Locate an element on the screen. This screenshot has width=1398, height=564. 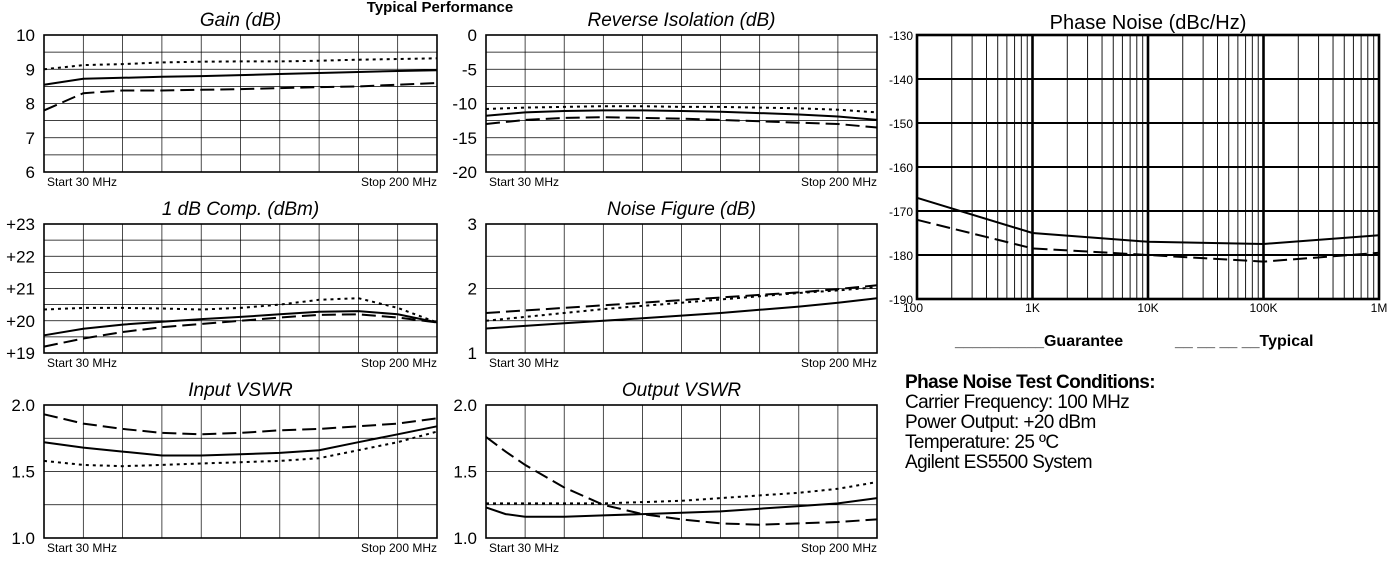
y-tick-label: -20 is located at coordinates (464, 172).